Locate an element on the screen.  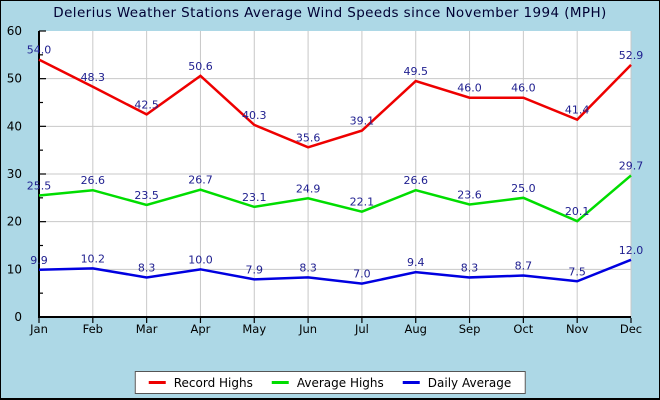
data-label-record-highs: 52.9 is located at coordinates (631, 55).